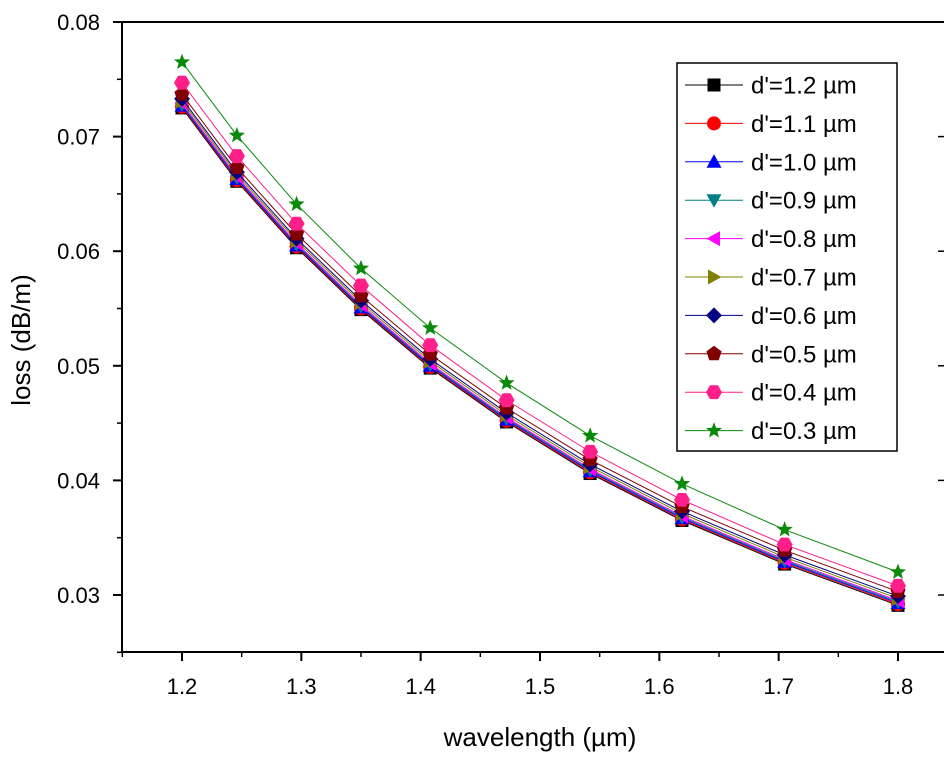 This screenshot has width=944, height=758. Describe the element at coordinates (804, 239) in the screenshot. I see `legend-label: d'=0.8 µm` at that location.